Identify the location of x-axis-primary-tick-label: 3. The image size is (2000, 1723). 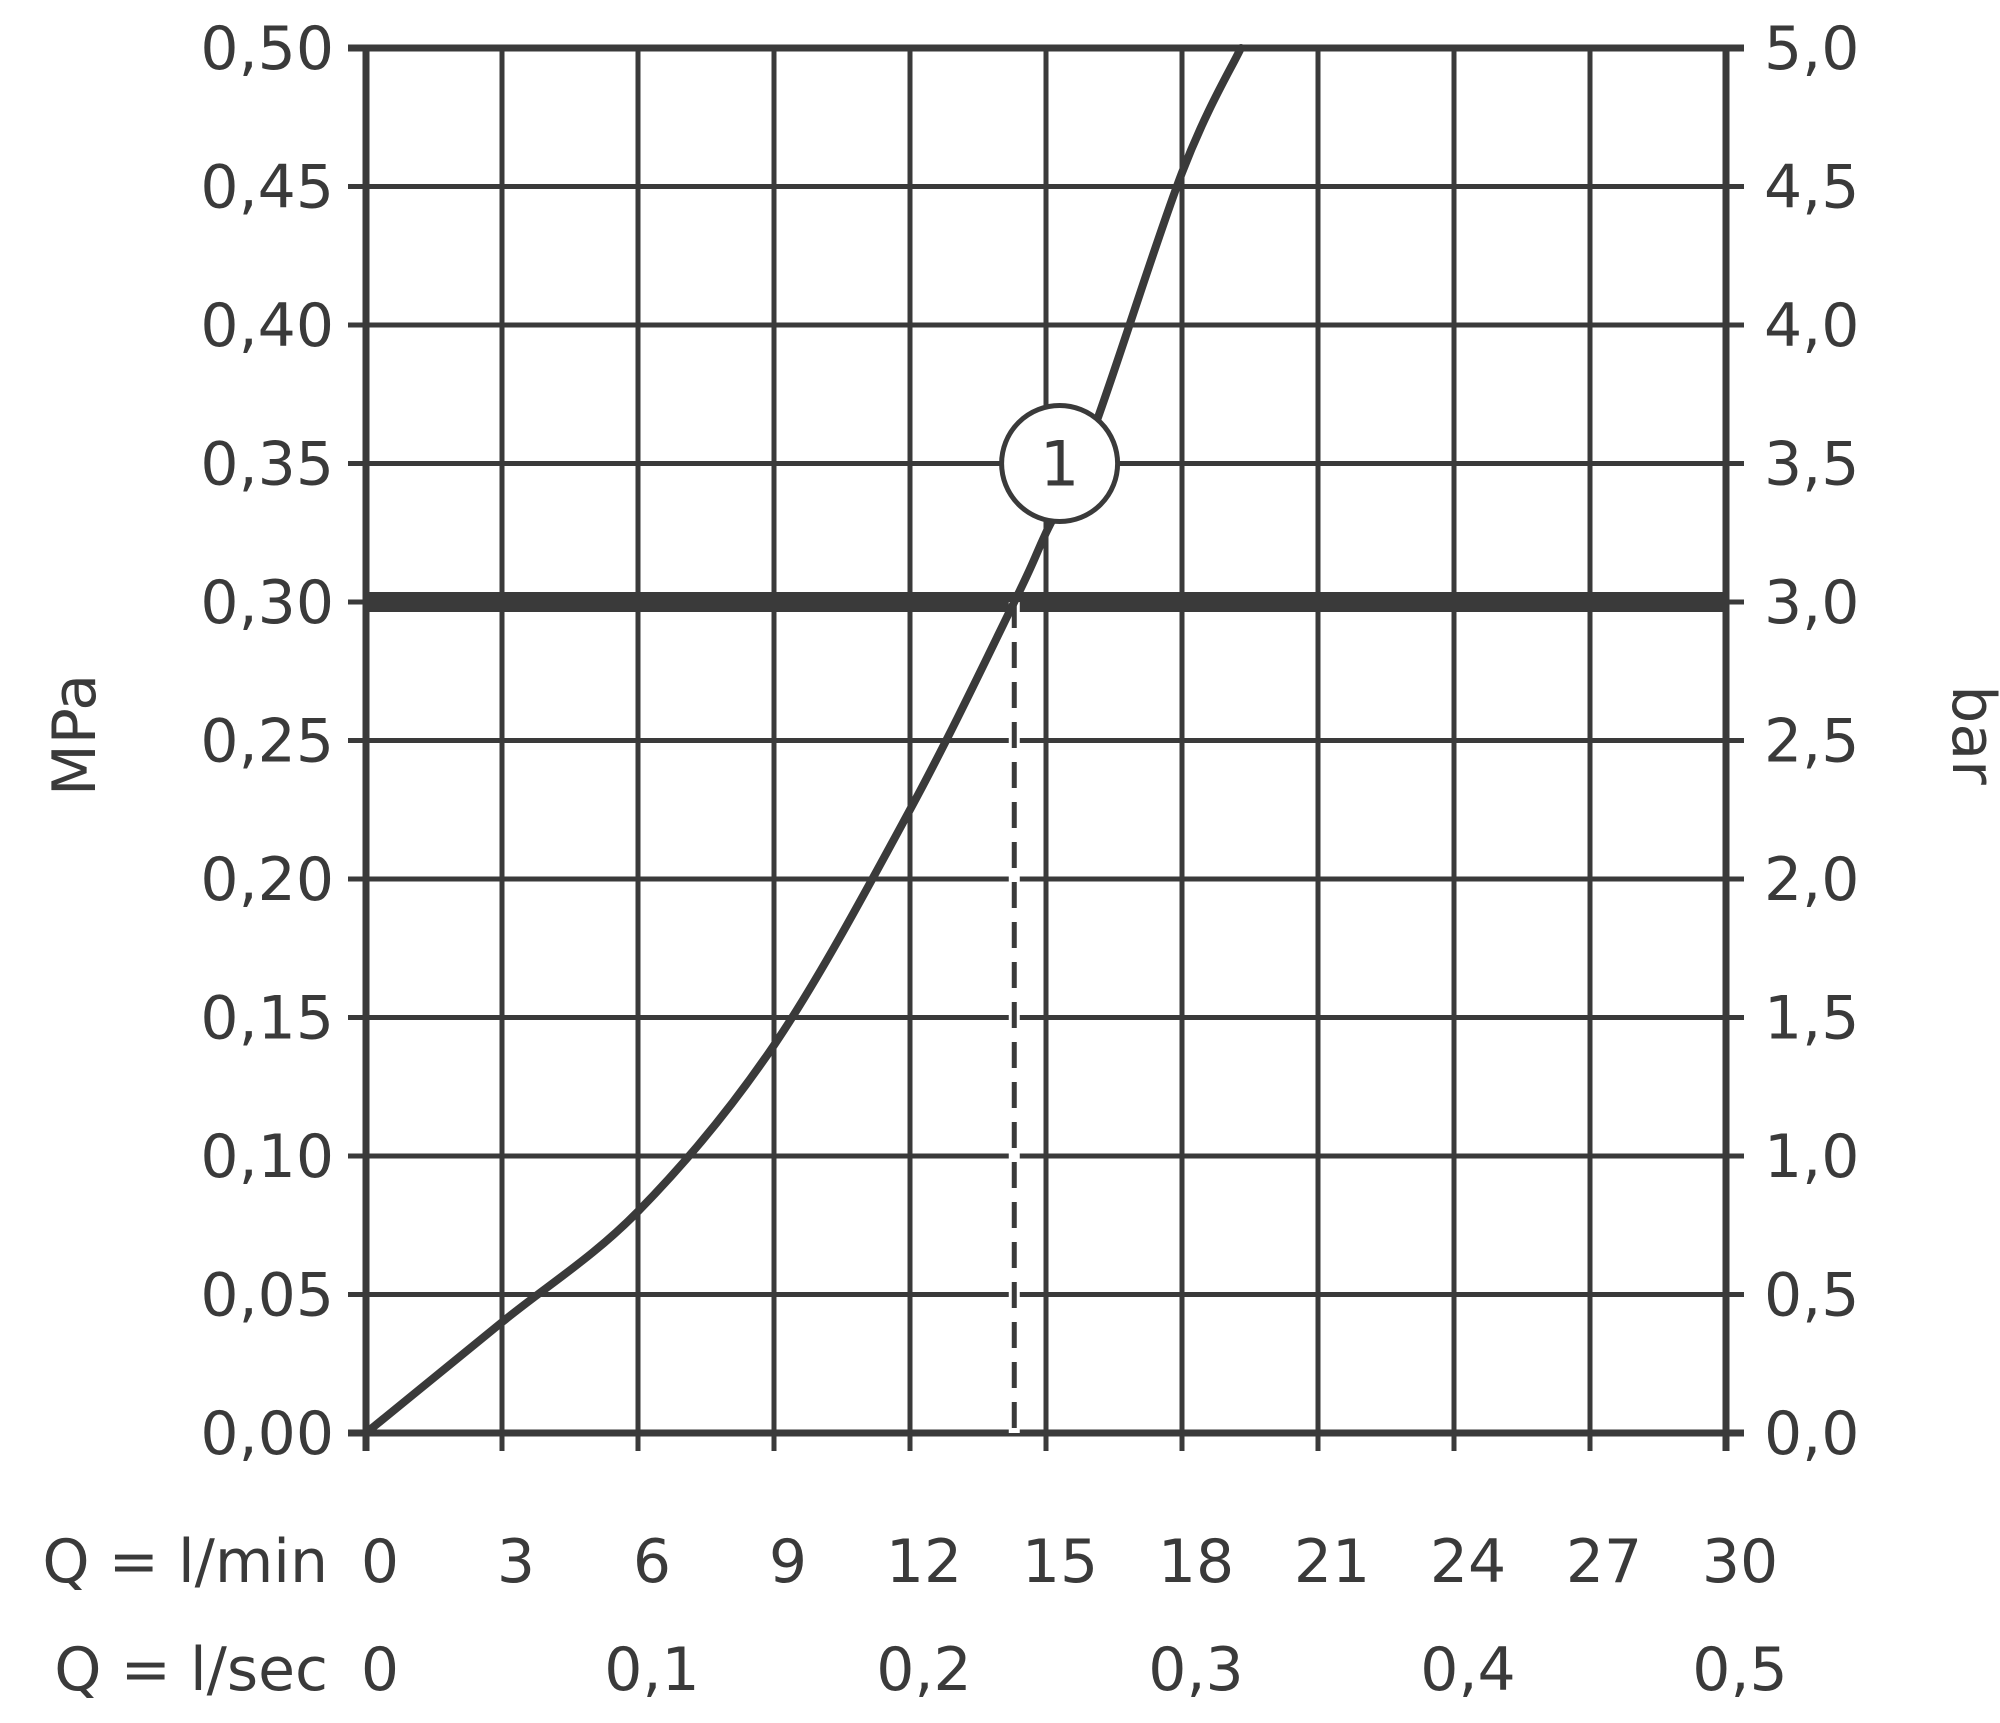
(516, 1562).